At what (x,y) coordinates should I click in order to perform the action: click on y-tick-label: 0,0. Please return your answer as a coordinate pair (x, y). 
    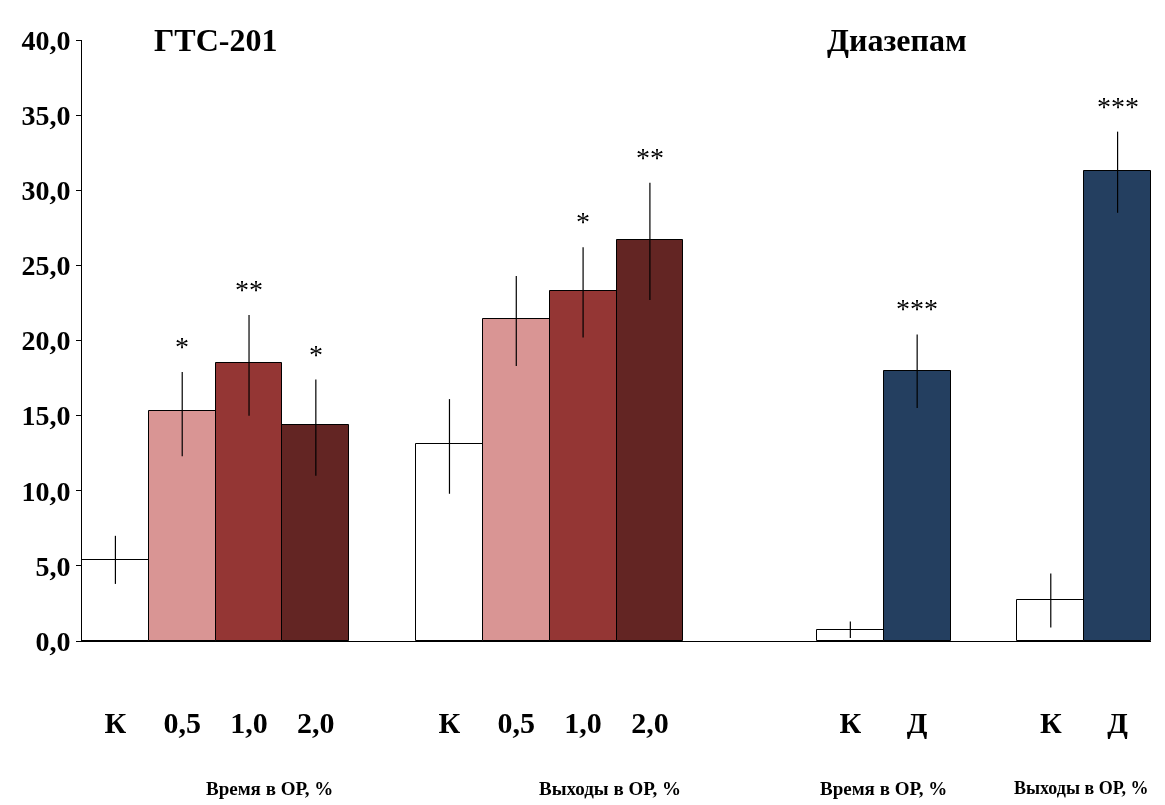
    Looking at the image, I should click on (53, 641).